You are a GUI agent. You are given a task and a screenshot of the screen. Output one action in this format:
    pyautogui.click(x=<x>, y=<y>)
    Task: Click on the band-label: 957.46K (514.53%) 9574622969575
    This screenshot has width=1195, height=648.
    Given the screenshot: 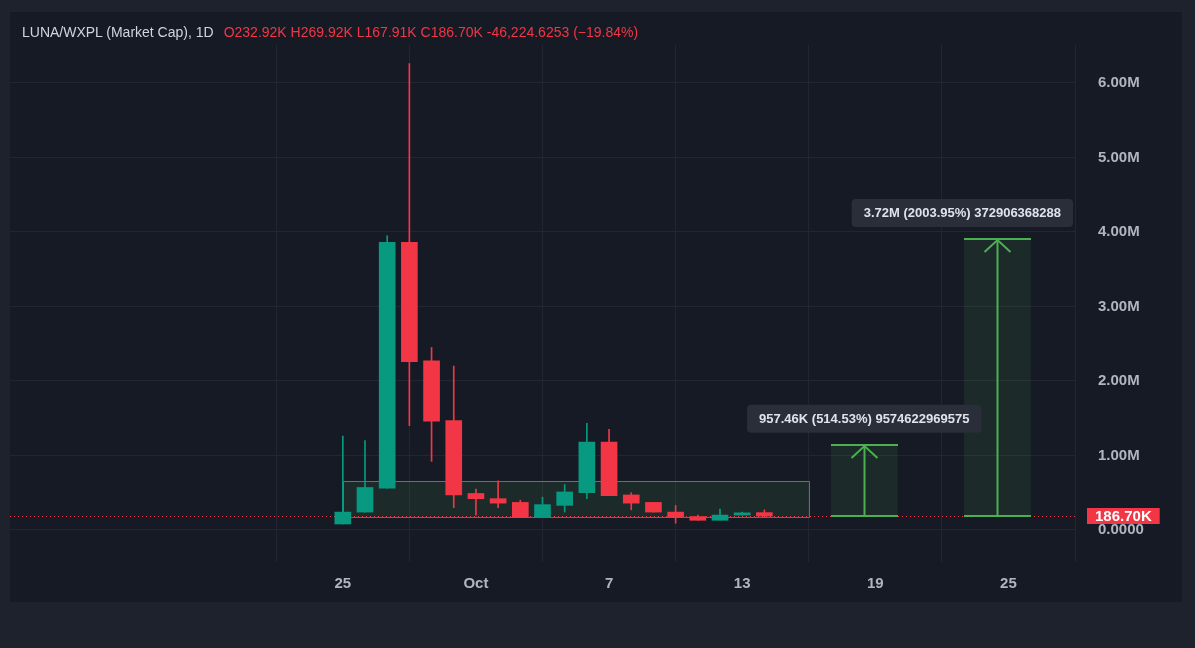 What is the action you would take?
    pyautogui.click(x=864, y=419)
    